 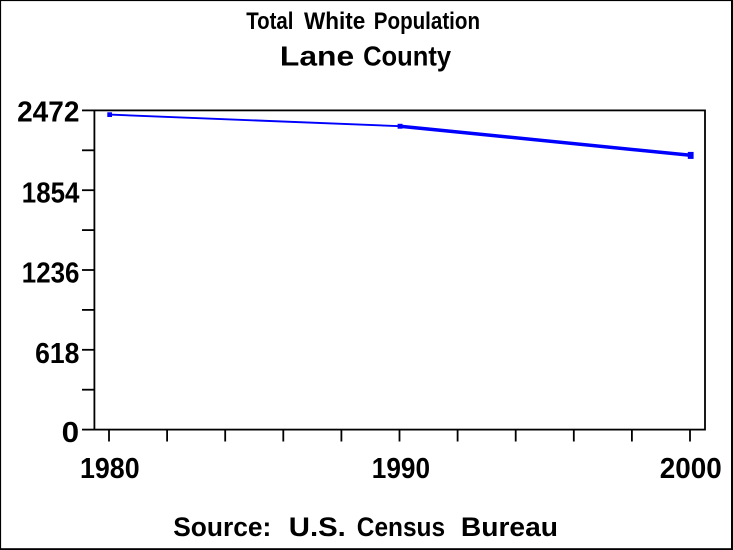 I want to click on svg-text: 1854, so click(x=51, y=194).